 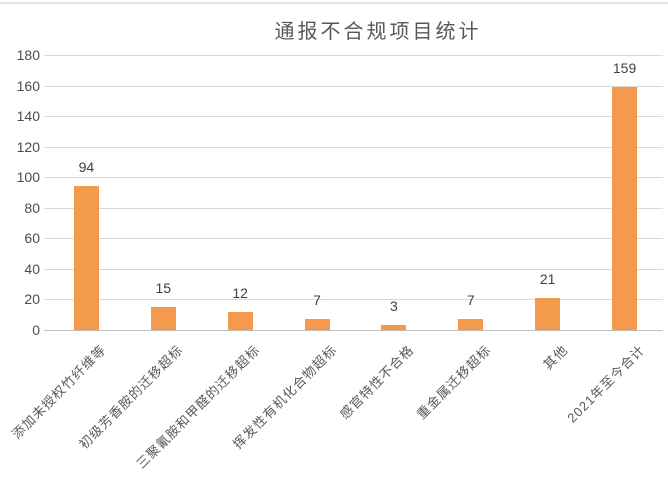 What do you see at coordinates (353, 330) in the screenshot?
I see `x-axis-baseline` at bounding box center [353, 330].